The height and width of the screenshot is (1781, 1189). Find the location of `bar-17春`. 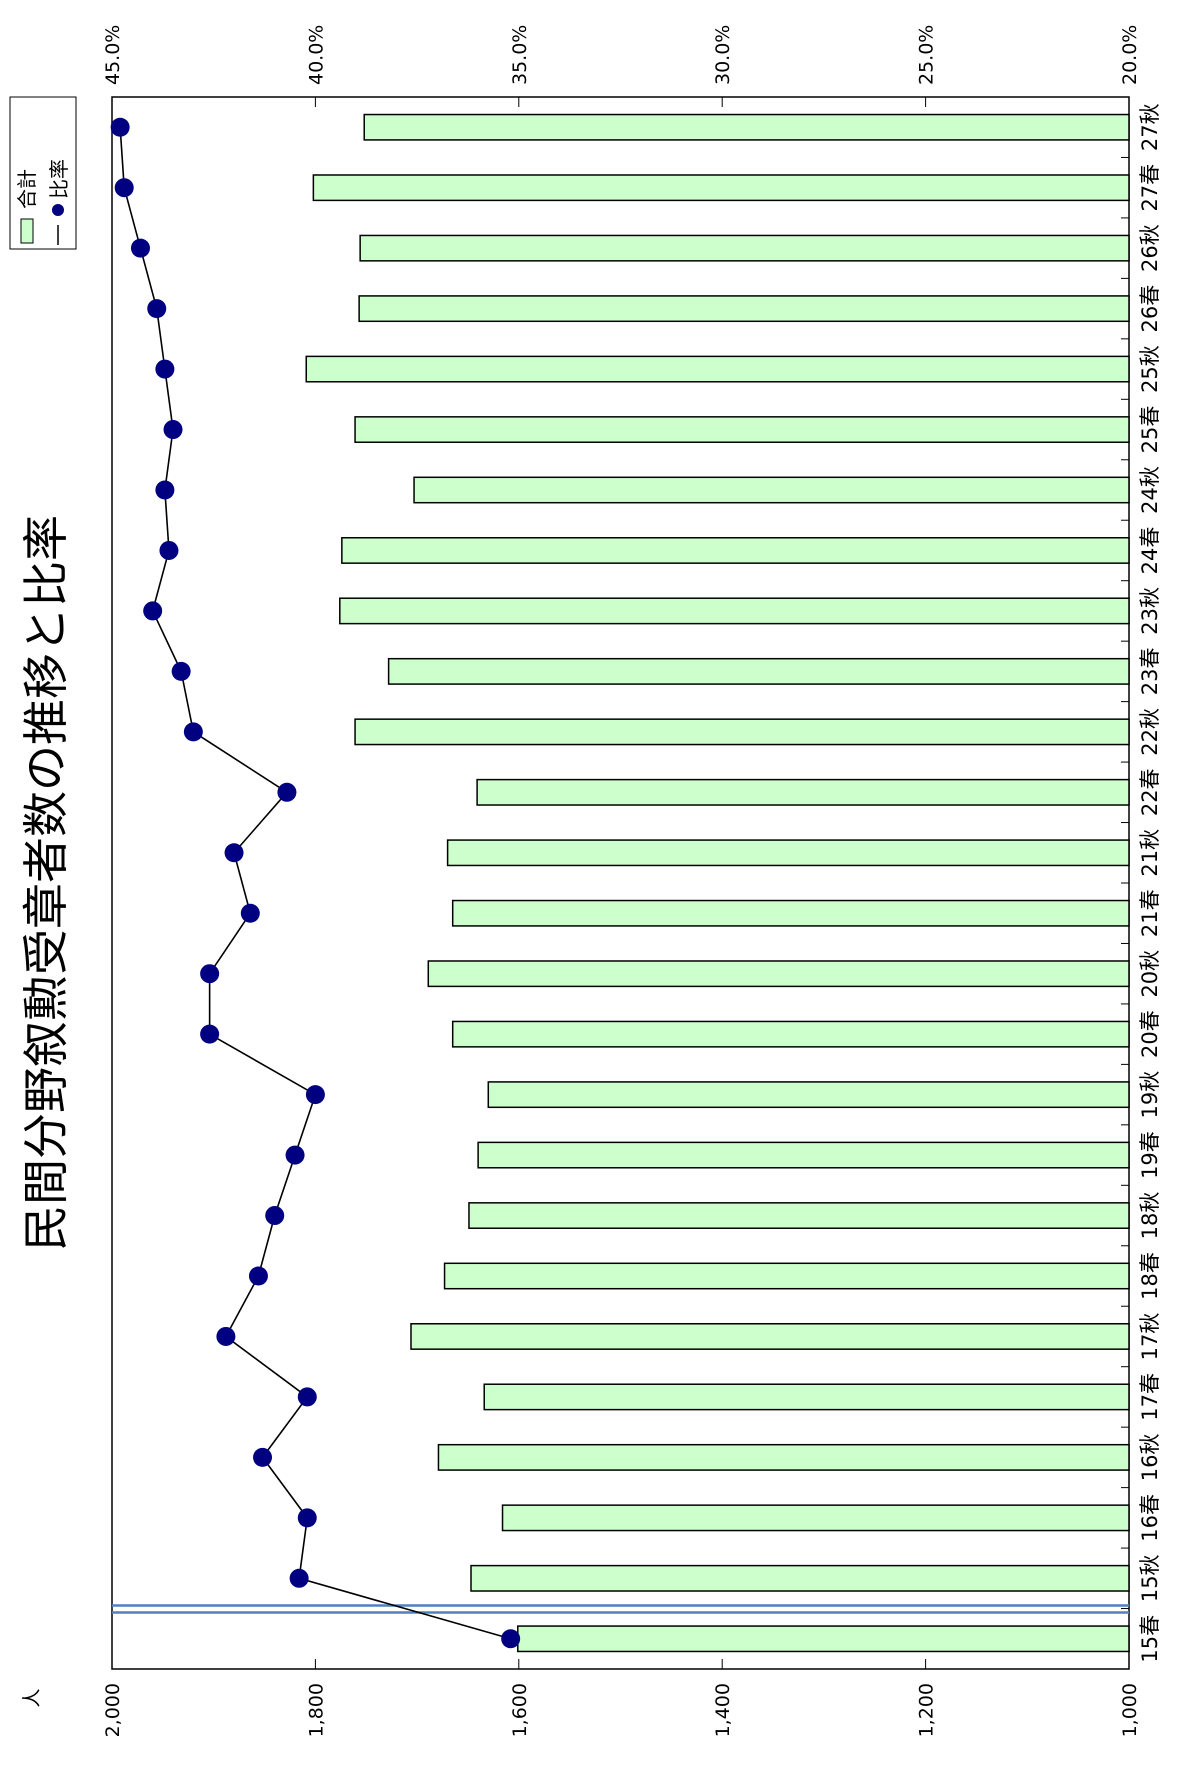

bar-17春 is located at coordinates (806, 1397).